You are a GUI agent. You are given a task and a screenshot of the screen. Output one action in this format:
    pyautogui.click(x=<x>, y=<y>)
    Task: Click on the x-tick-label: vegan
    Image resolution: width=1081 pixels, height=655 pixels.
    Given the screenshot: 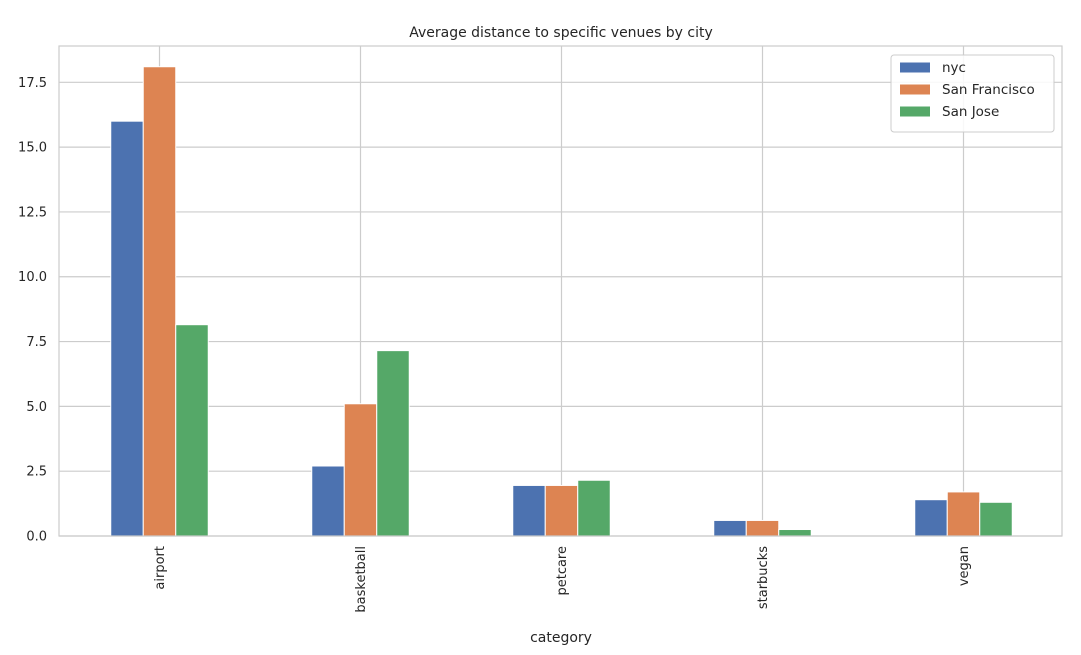 What is the action you would take?
    pyautogui.click(x=964, y=566)
    